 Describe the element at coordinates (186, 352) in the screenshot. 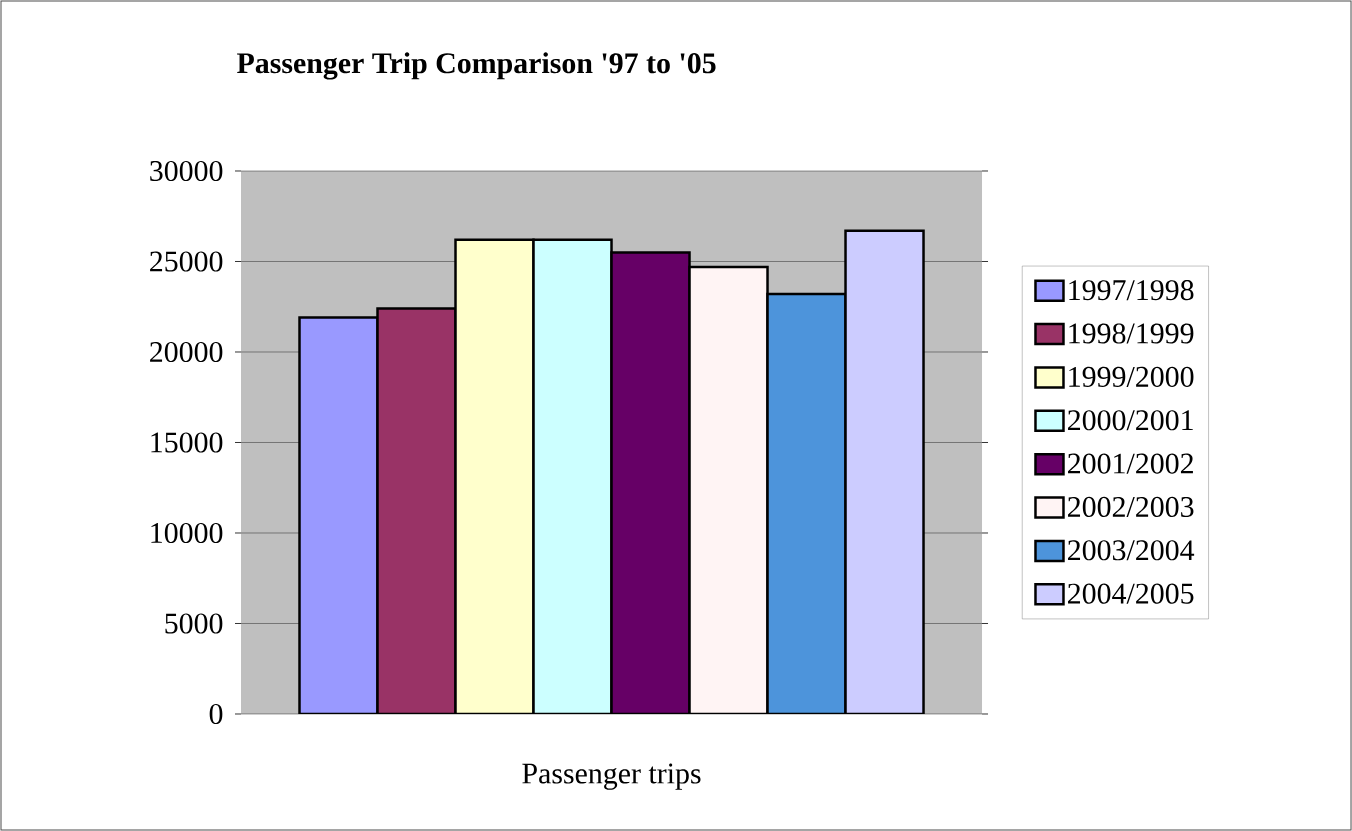

I see `y-tick-label: 20000` at that location.